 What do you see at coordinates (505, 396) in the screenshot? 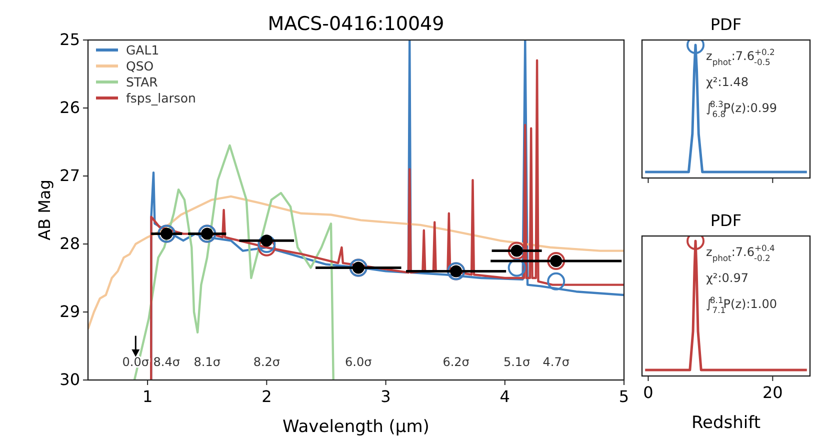
I see `x-tick-label: 4` at bounding box center [505, 396].